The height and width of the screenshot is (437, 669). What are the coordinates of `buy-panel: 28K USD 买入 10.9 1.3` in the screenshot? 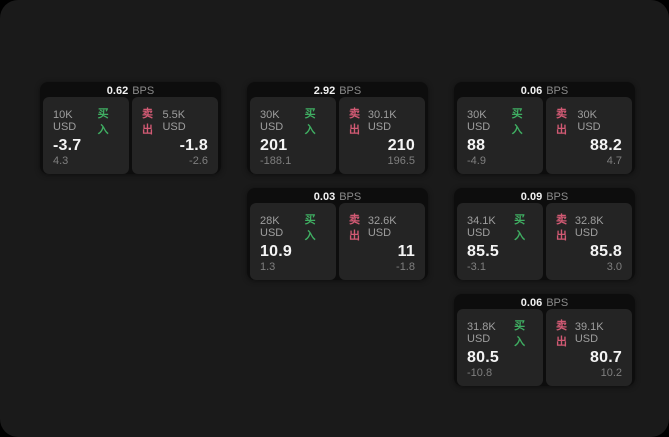 It's located at (293, 241).